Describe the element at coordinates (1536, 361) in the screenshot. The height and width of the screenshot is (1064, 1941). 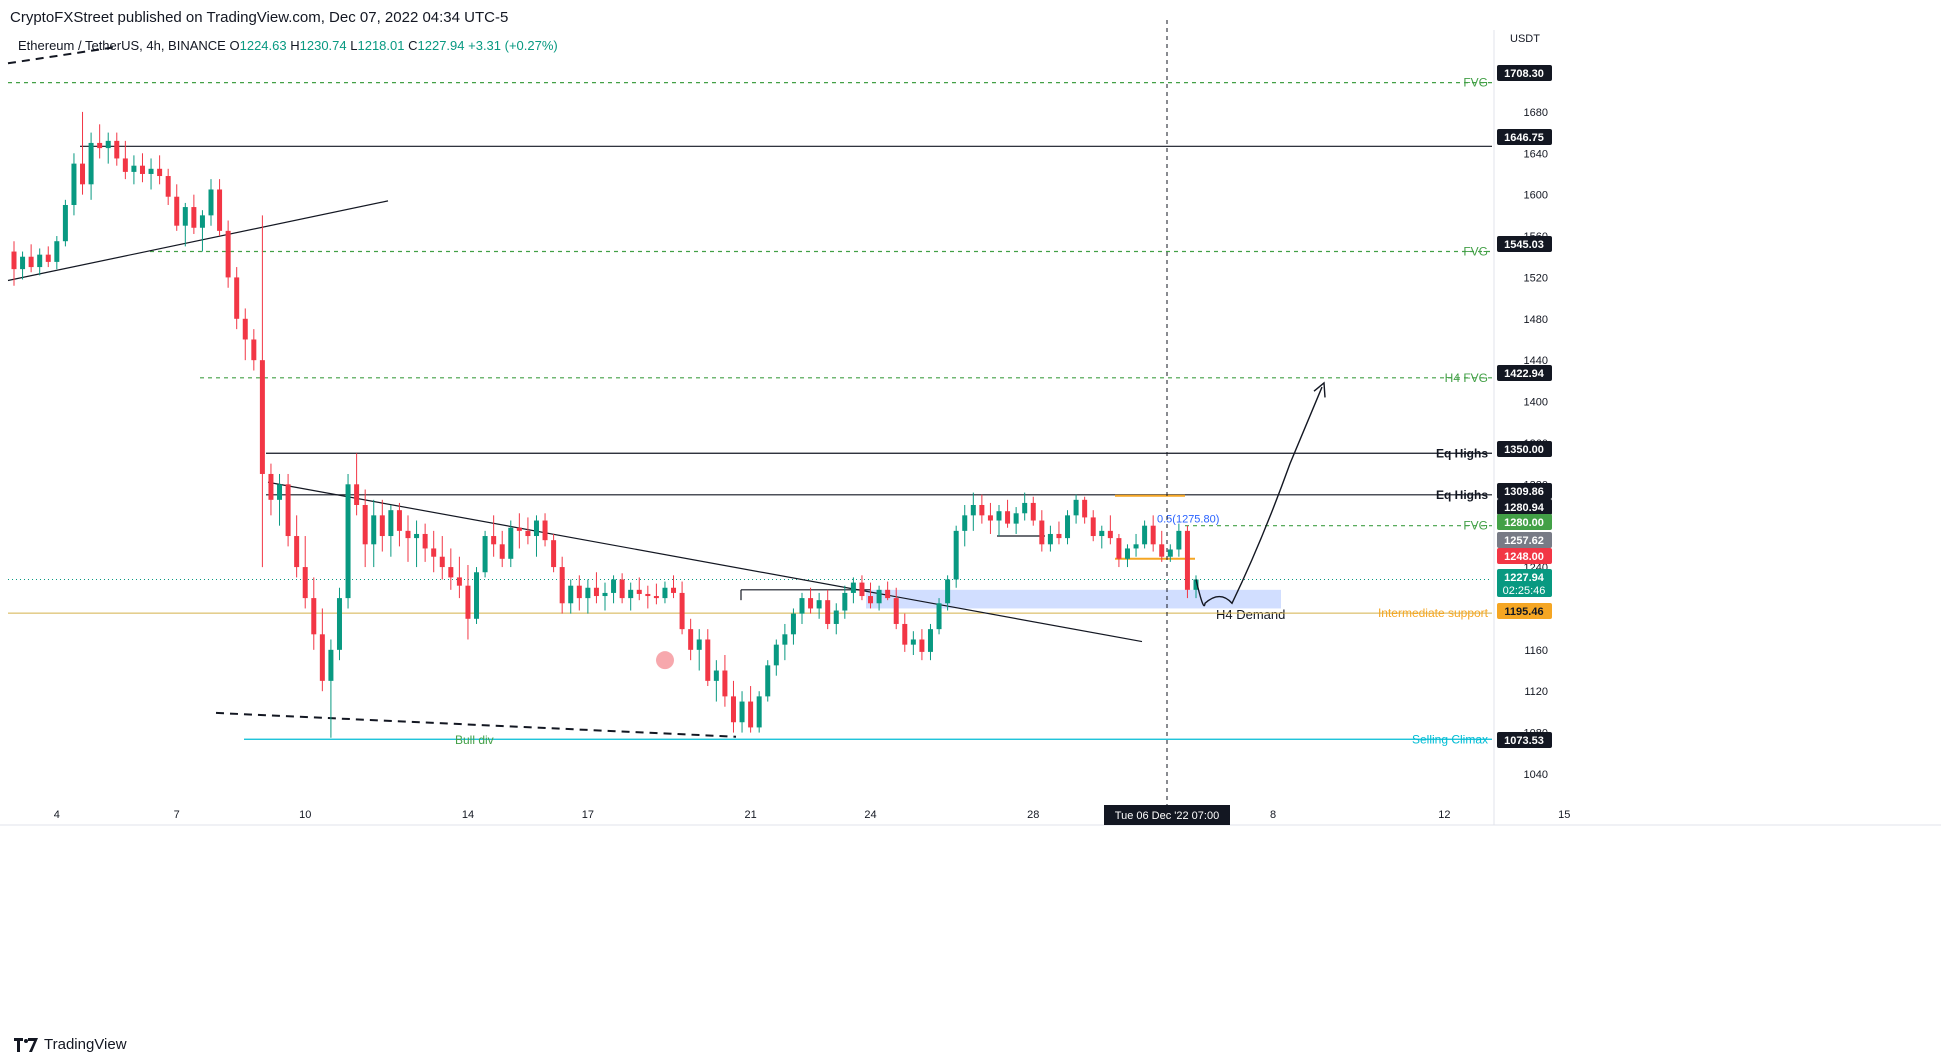
I see `y-tick-label: 1440` at that location.